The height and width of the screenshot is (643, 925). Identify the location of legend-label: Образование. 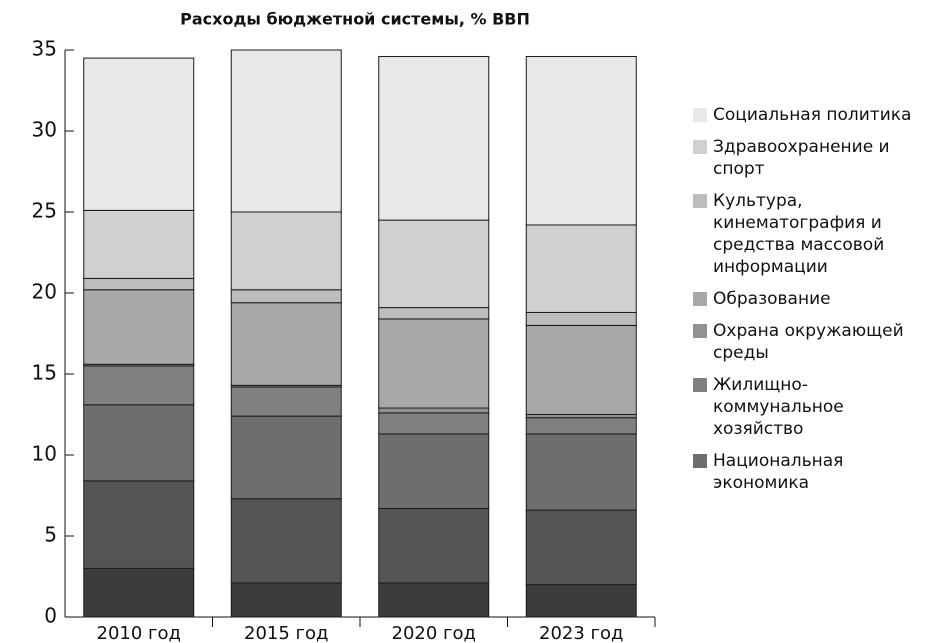
(772, 299).